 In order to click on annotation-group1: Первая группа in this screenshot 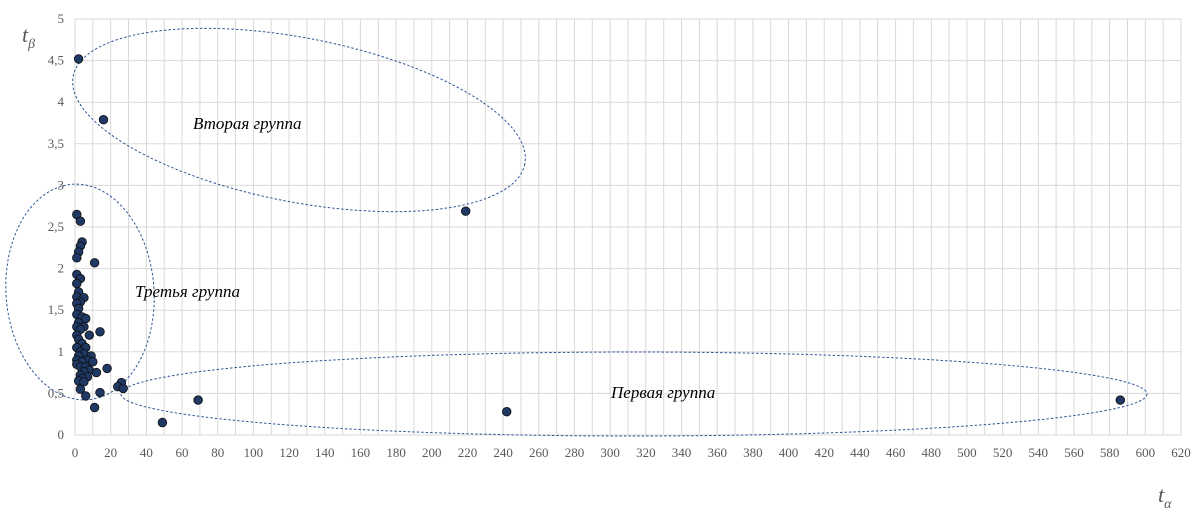, I will do `click(662, 392)`.